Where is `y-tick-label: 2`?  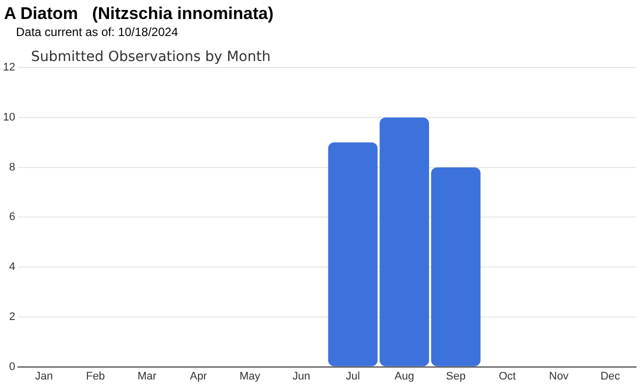 y-tick-label: 2 is located at coordinates (12, 316).